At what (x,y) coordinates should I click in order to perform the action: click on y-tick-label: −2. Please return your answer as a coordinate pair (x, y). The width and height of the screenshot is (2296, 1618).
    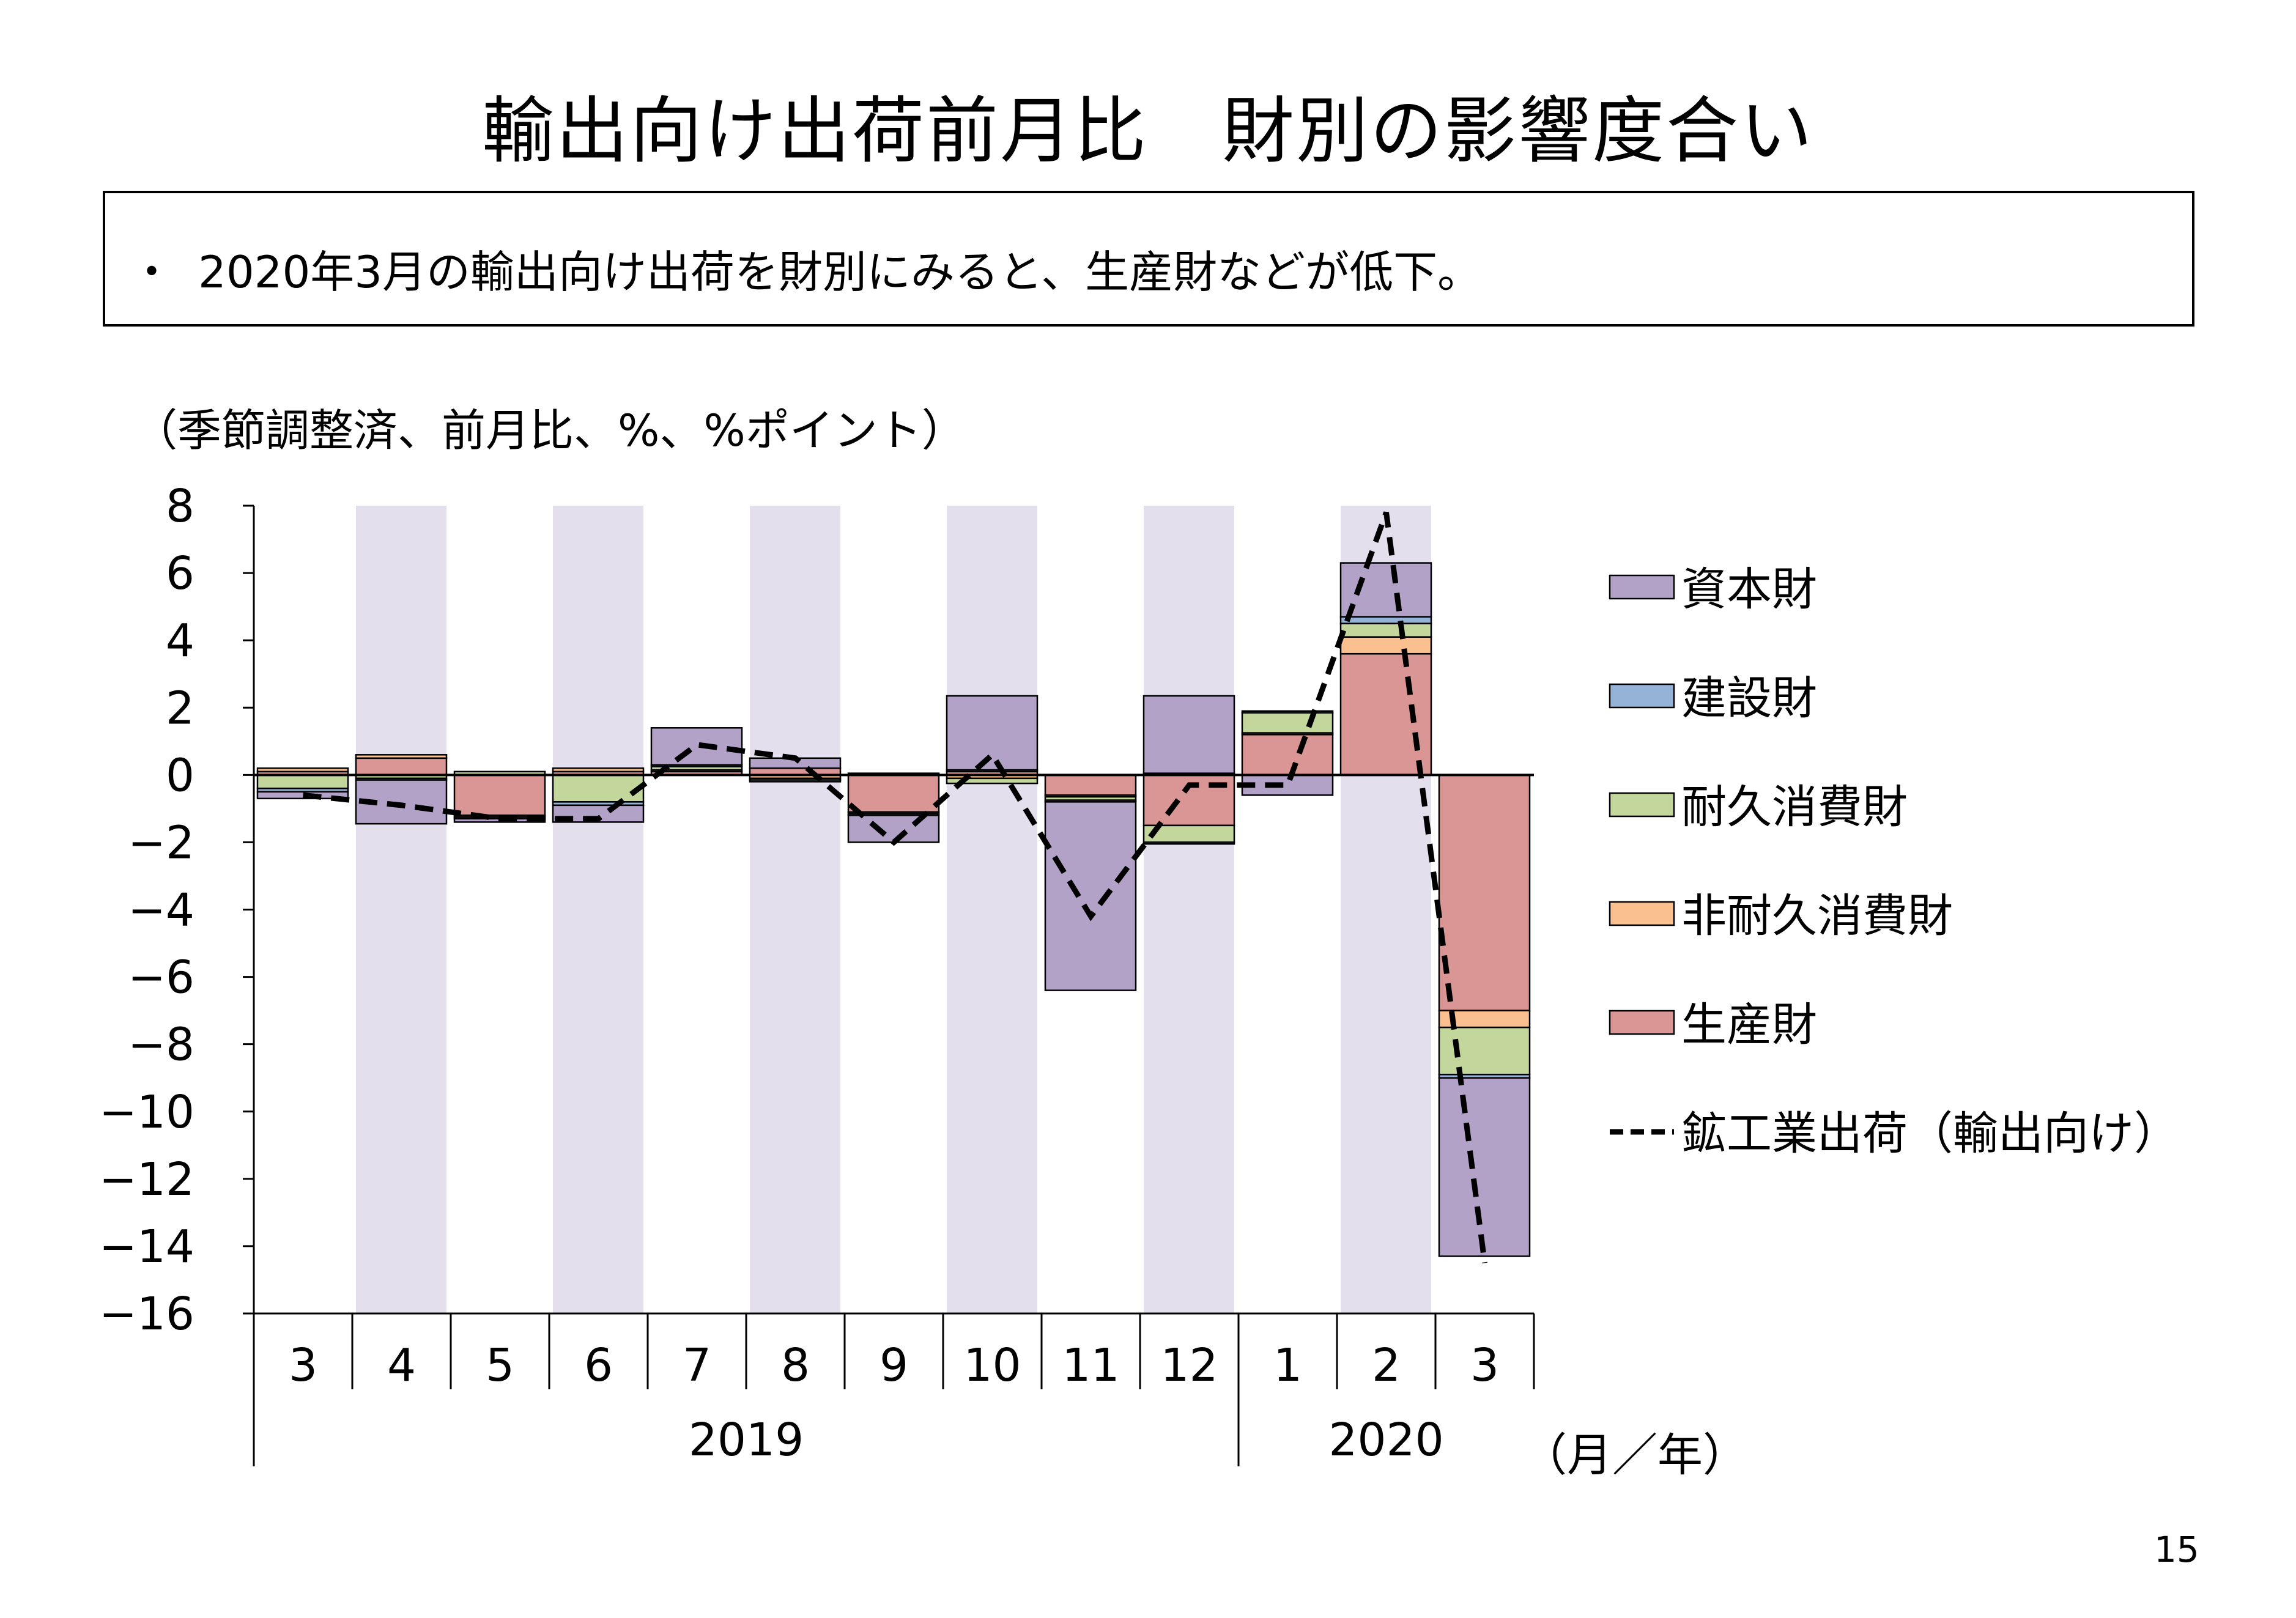
    Looking at the image, I should click on (161, 842).